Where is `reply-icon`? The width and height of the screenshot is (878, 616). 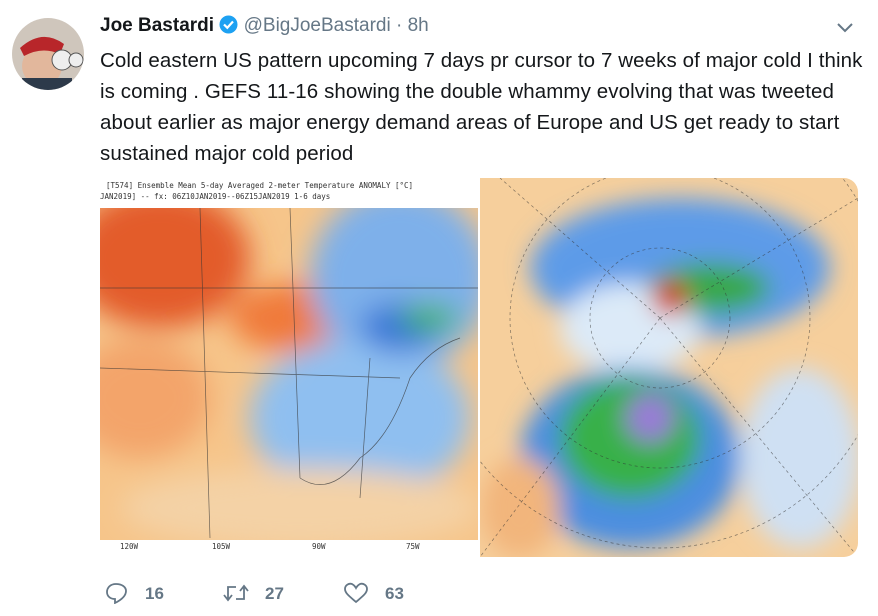 reply-icon is located at coordinates (117, 593).